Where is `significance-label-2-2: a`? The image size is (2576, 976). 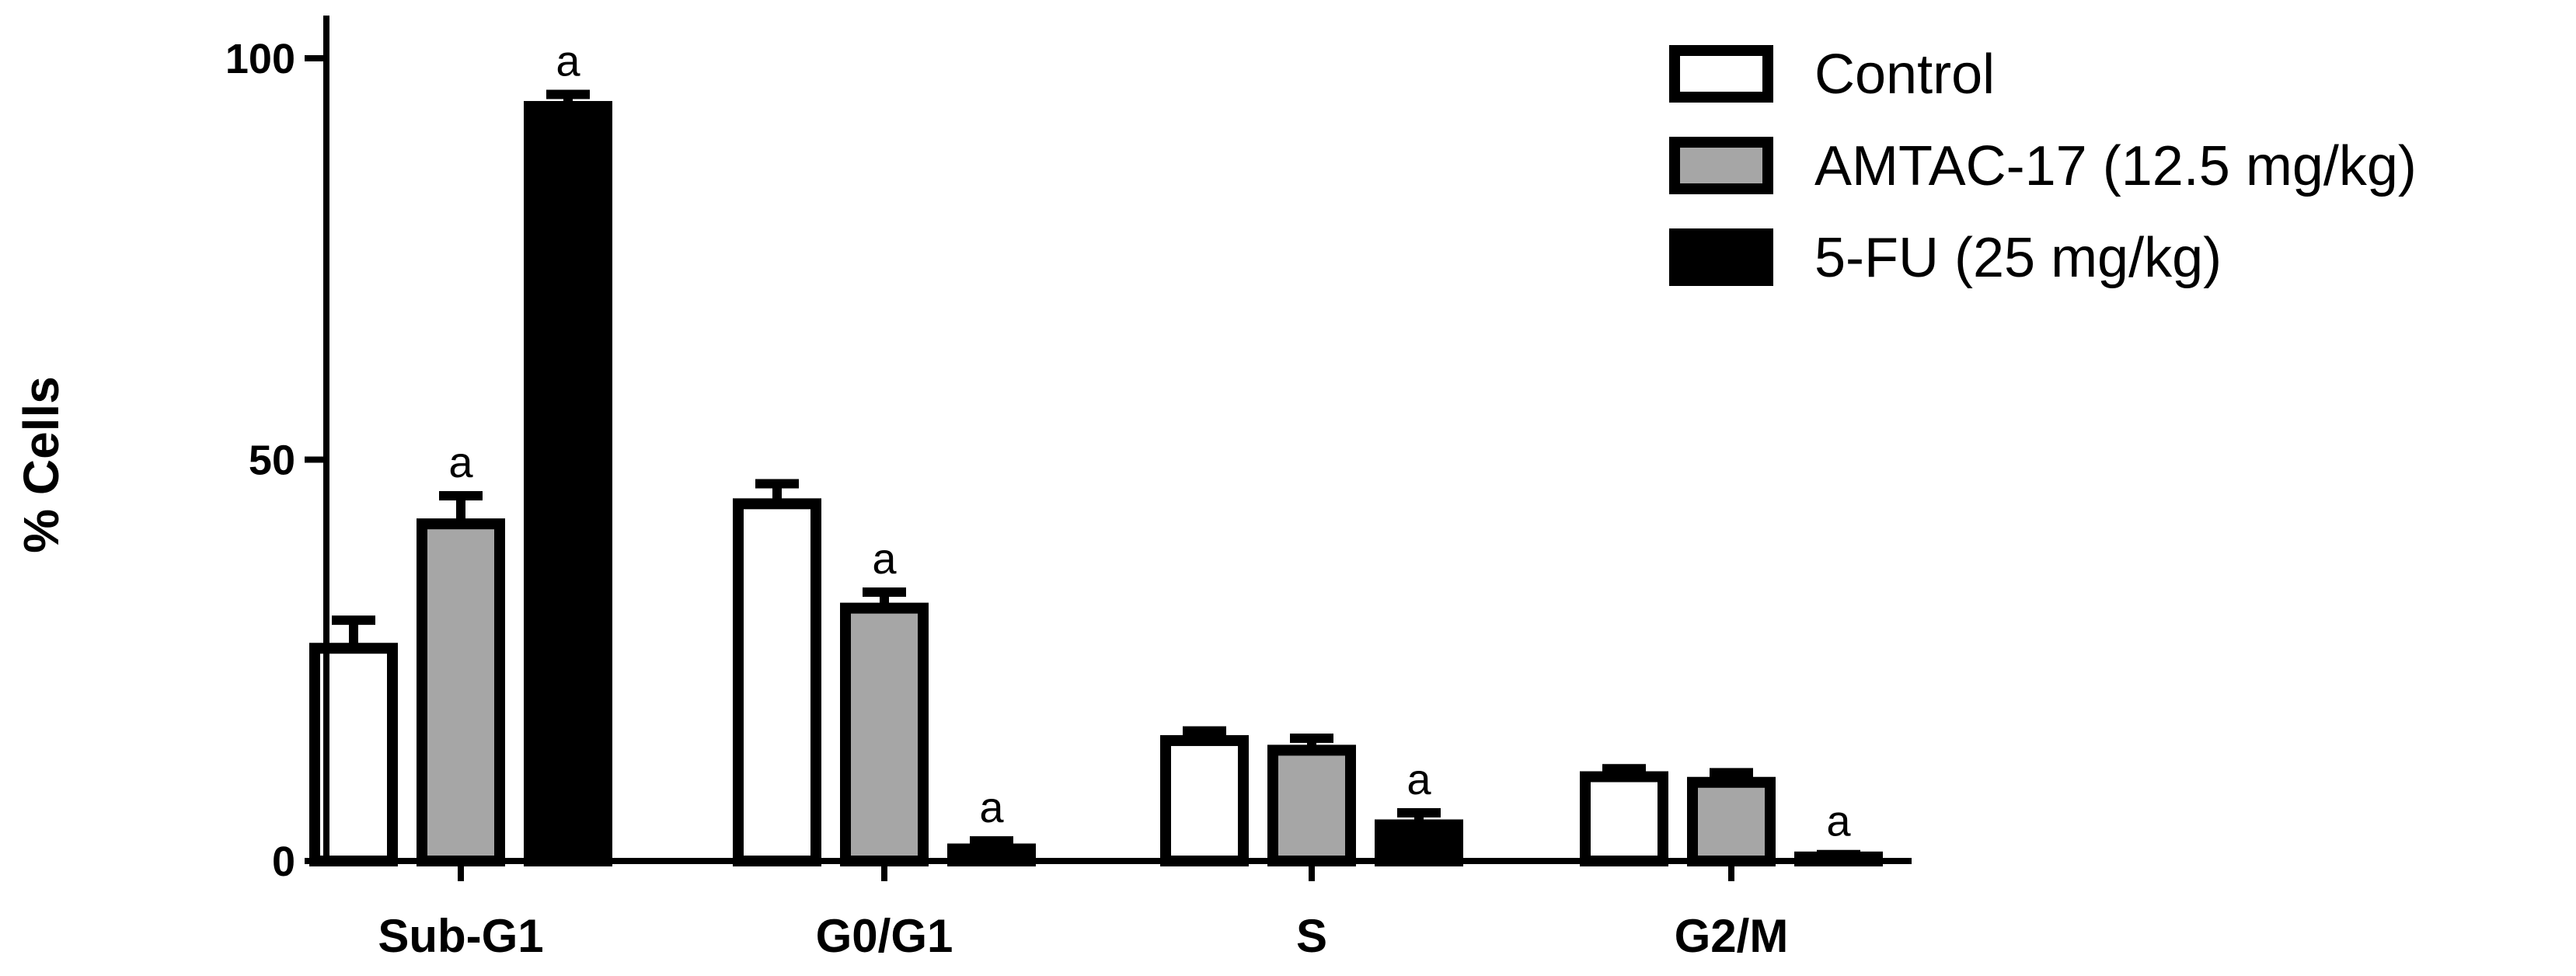 significance-label-2-2: a is located at coordinates (1419, 779).